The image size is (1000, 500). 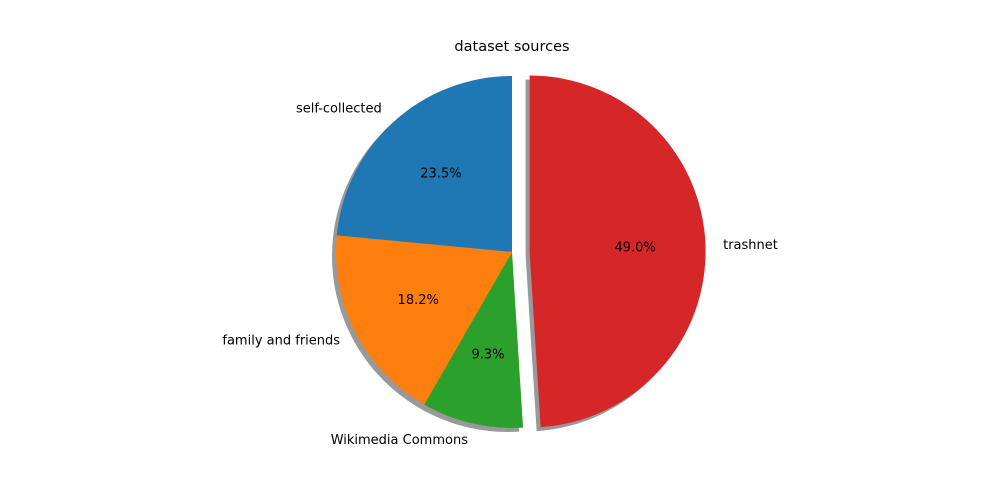 I want to click on slice-percent-trashnet: 49.0%, so click(x=634, y=248).